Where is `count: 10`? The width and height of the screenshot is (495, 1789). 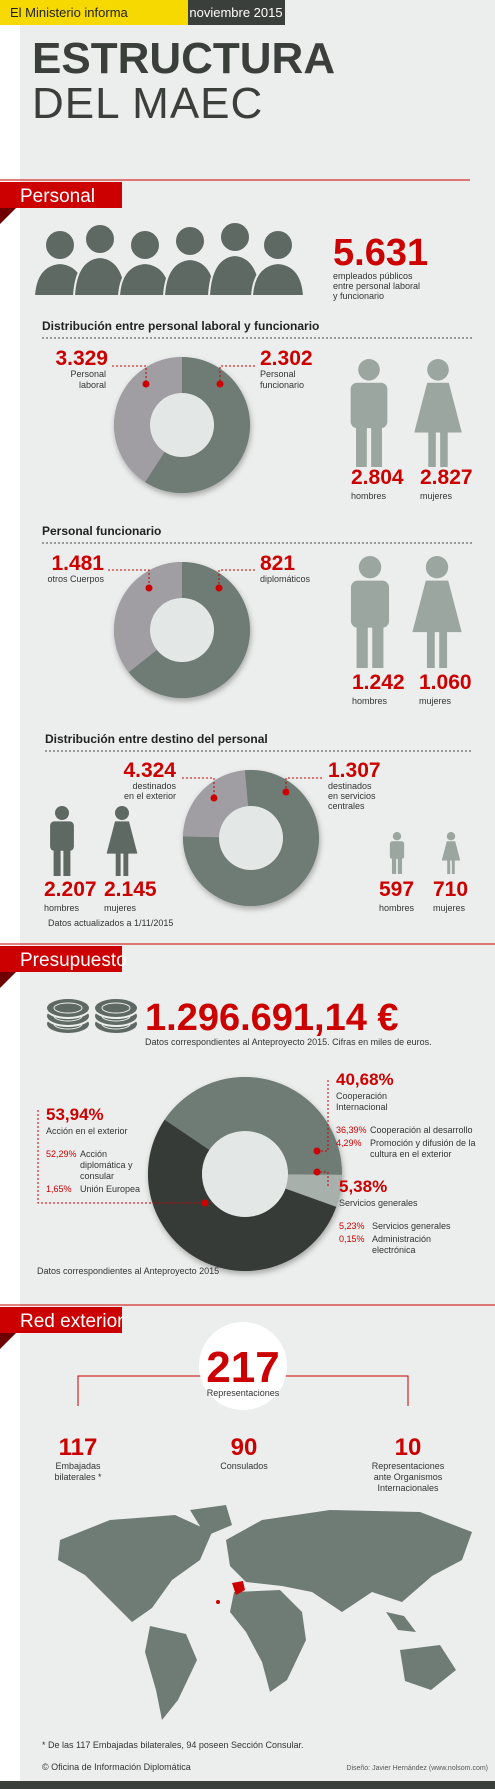 count: 10 is located at coordinates (408, 1447).